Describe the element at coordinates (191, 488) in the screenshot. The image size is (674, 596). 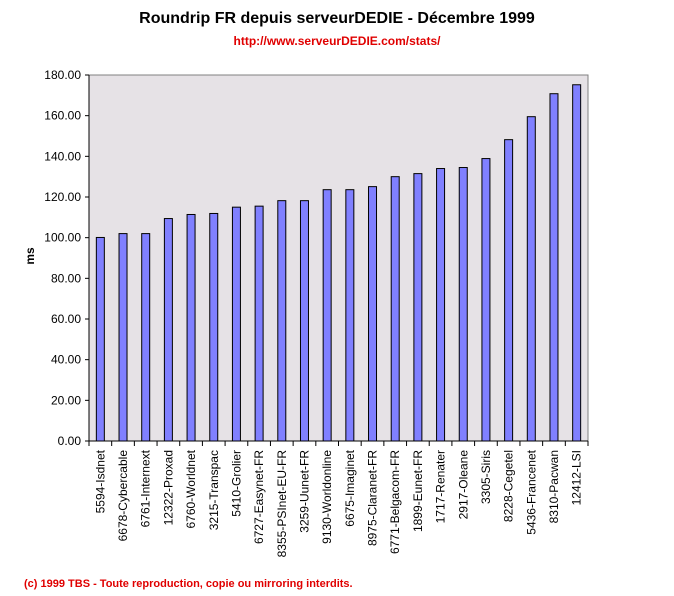
I see `x-tick-label: 6760-Worldnet` at that location.